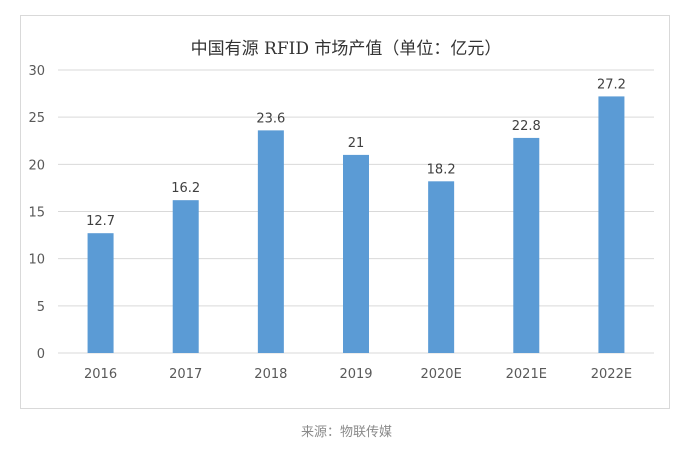 The image size is (693, 456). I want to click on data-label: 23.6, so click(270, 118).